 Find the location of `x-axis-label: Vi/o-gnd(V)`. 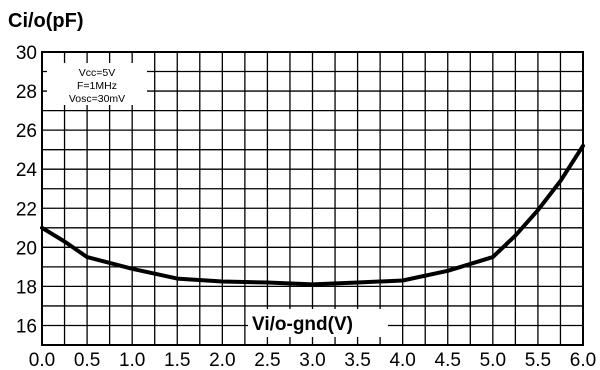

x-axis-label: Vi/o-gnd(V) is located at coordinates (302, 324).